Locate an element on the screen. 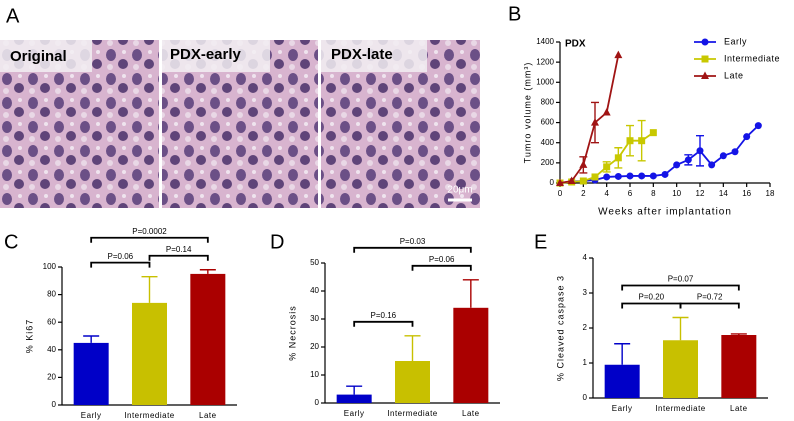 The image size is (794, 421). x-tick-label: 18 is located at coordinates (770, 193).